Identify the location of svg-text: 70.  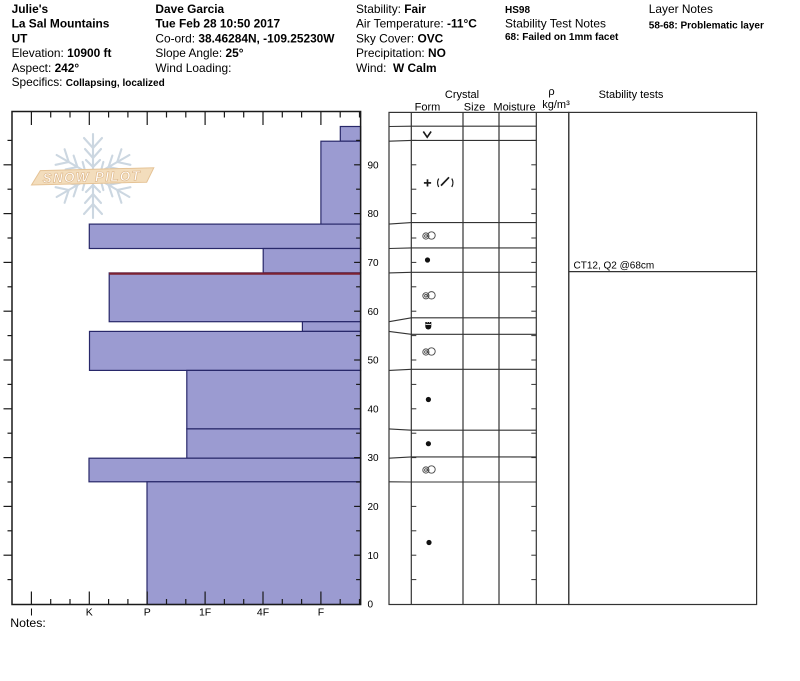
(374, 263).